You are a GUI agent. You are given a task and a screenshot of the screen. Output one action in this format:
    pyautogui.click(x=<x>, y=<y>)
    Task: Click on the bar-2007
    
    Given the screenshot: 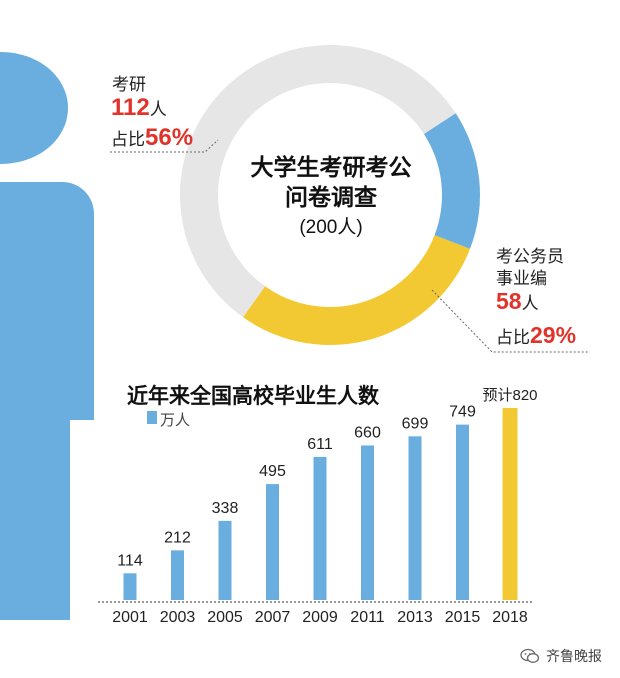 What is the action you would take?
    pyautogui.click(x=272, y=542)
    